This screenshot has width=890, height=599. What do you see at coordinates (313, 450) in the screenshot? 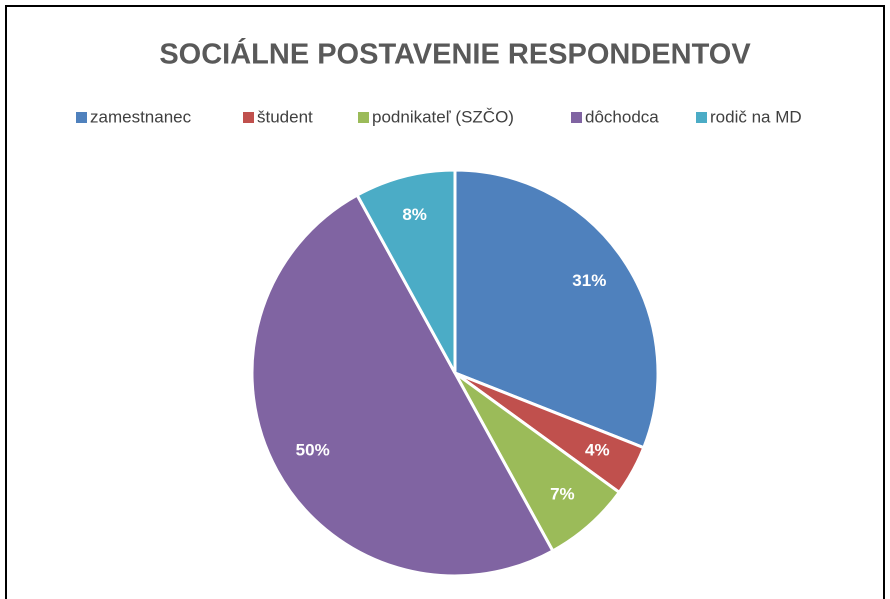
I see `data-label: 50%` at bounding box center [313, 450].